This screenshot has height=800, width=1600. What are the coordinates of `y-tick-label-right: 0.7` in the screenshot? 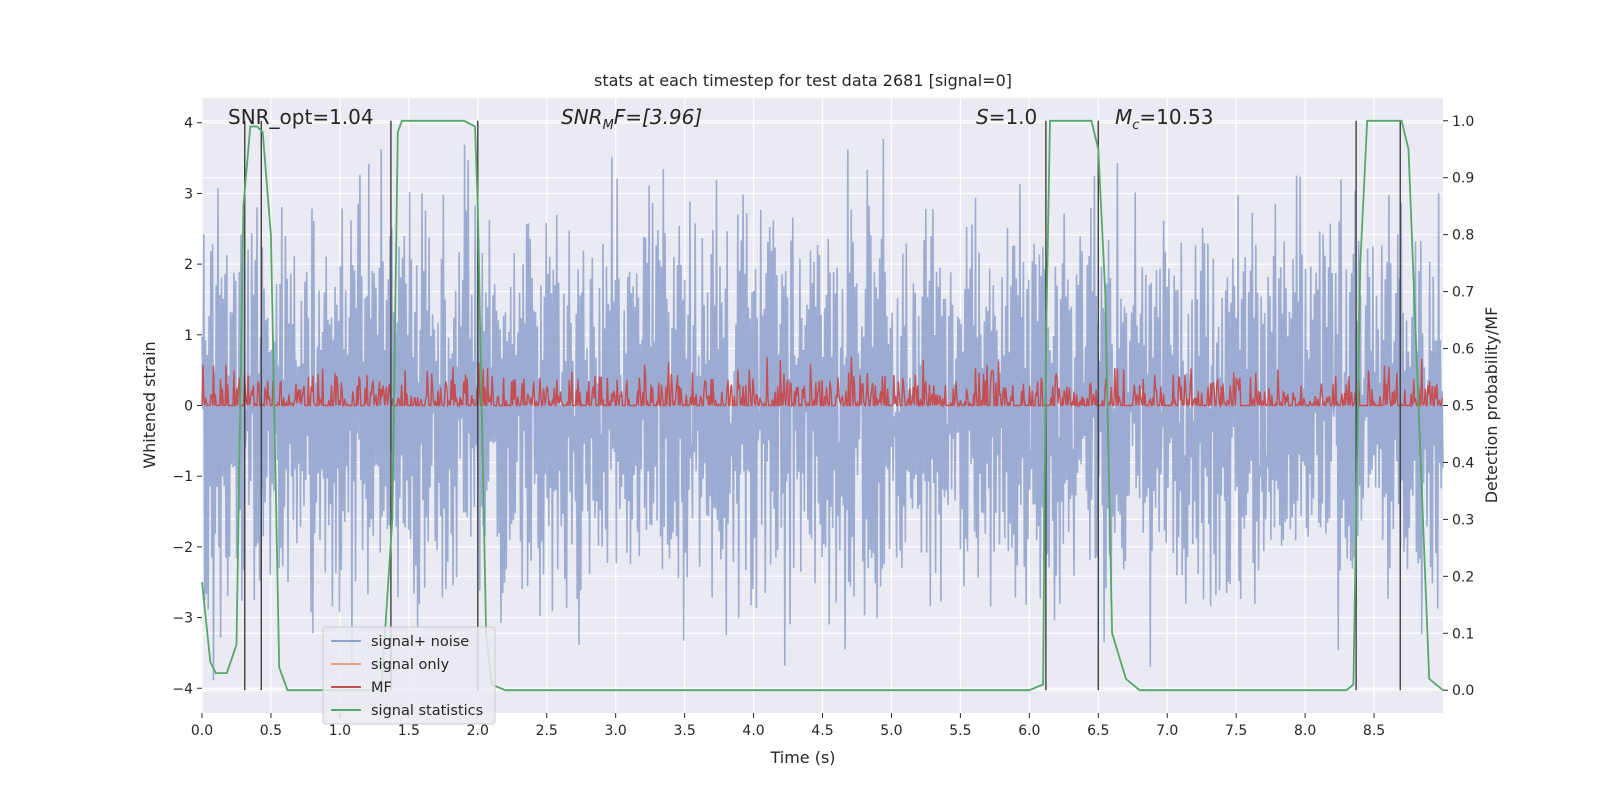 It's located at (1463, 293).